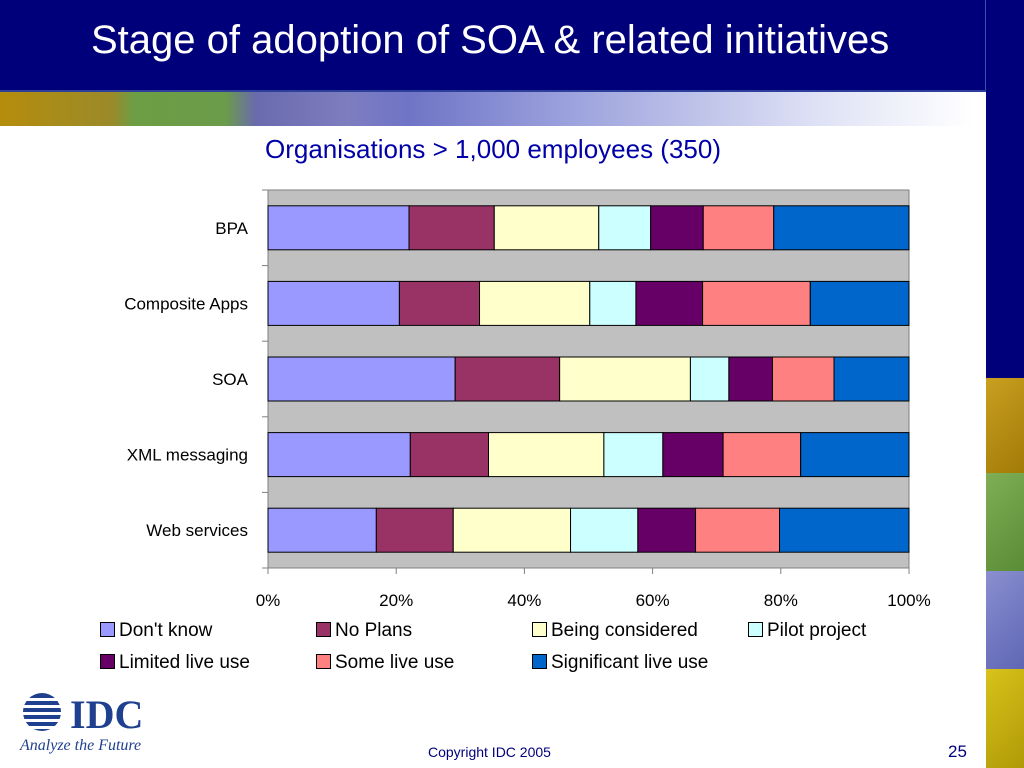 This screenshot has height=768, width=1024. I want to click on legend-item: Being considered, so click(615, 631).